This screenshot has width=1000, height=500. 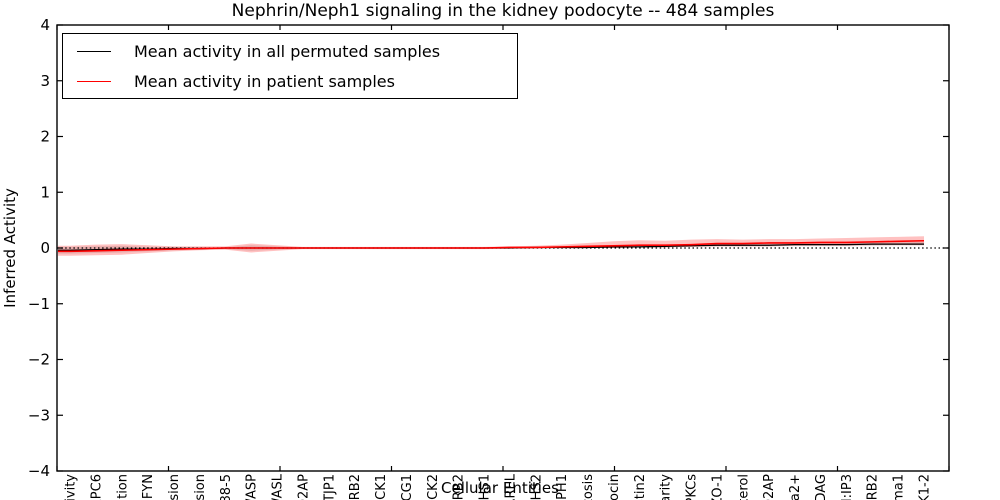 What do you see at coordinates (899, 487) in the screenshot?
I see `x-tick-label: Nephrin/NEPH1/podocin/PLCgamma1` at bounding box center [899, 487].